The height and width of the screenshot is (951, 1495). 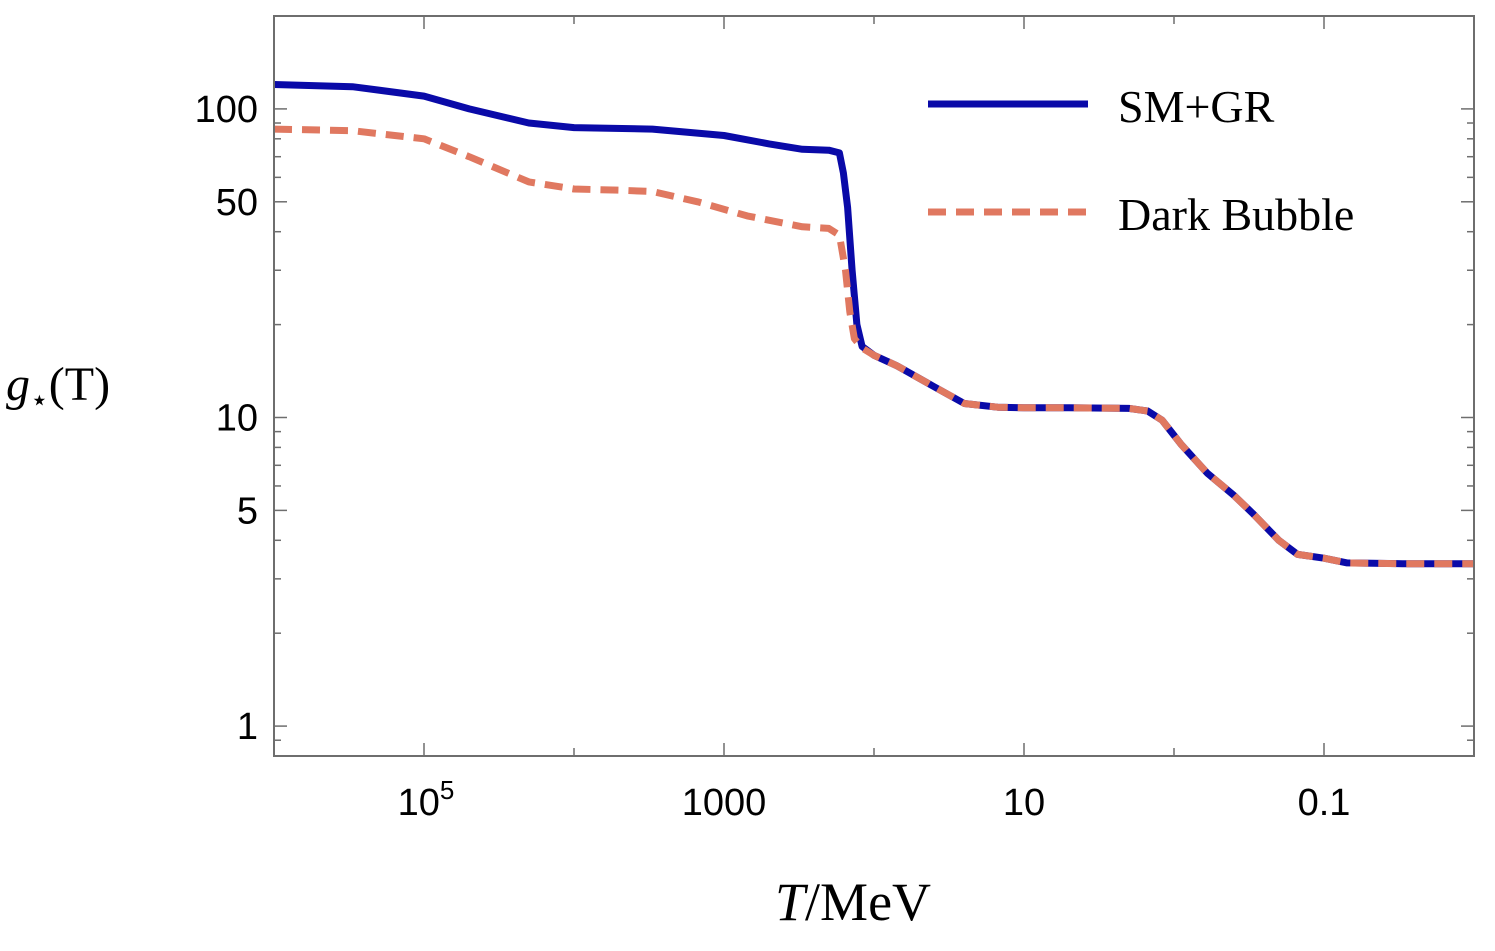 What do you see at coordinates (226, 110) in the screenshot?
I see `y-tick-label: 100` at bounding box center [226, 110].